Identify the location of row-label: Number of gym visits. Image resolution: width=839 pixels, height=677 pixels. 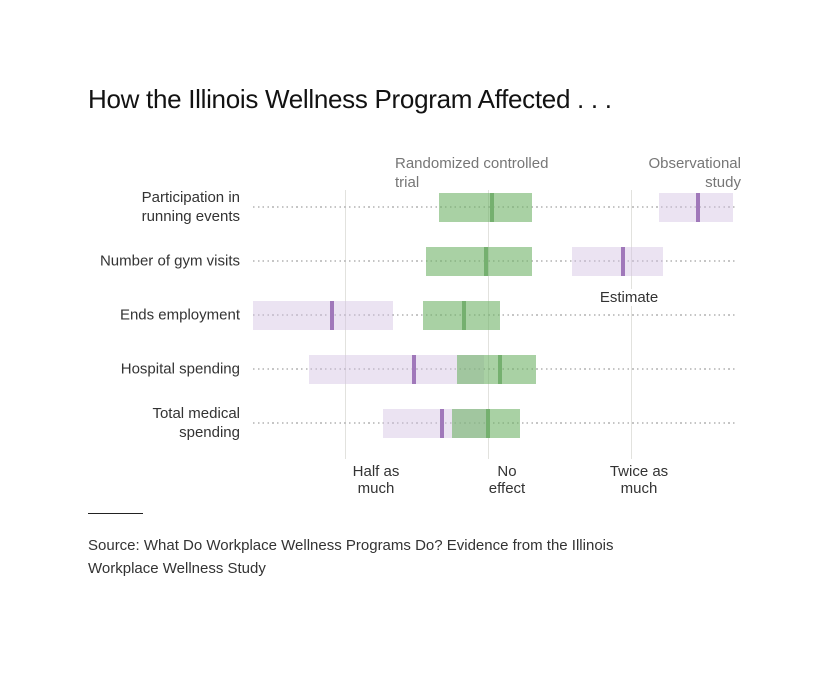
(169, 261).